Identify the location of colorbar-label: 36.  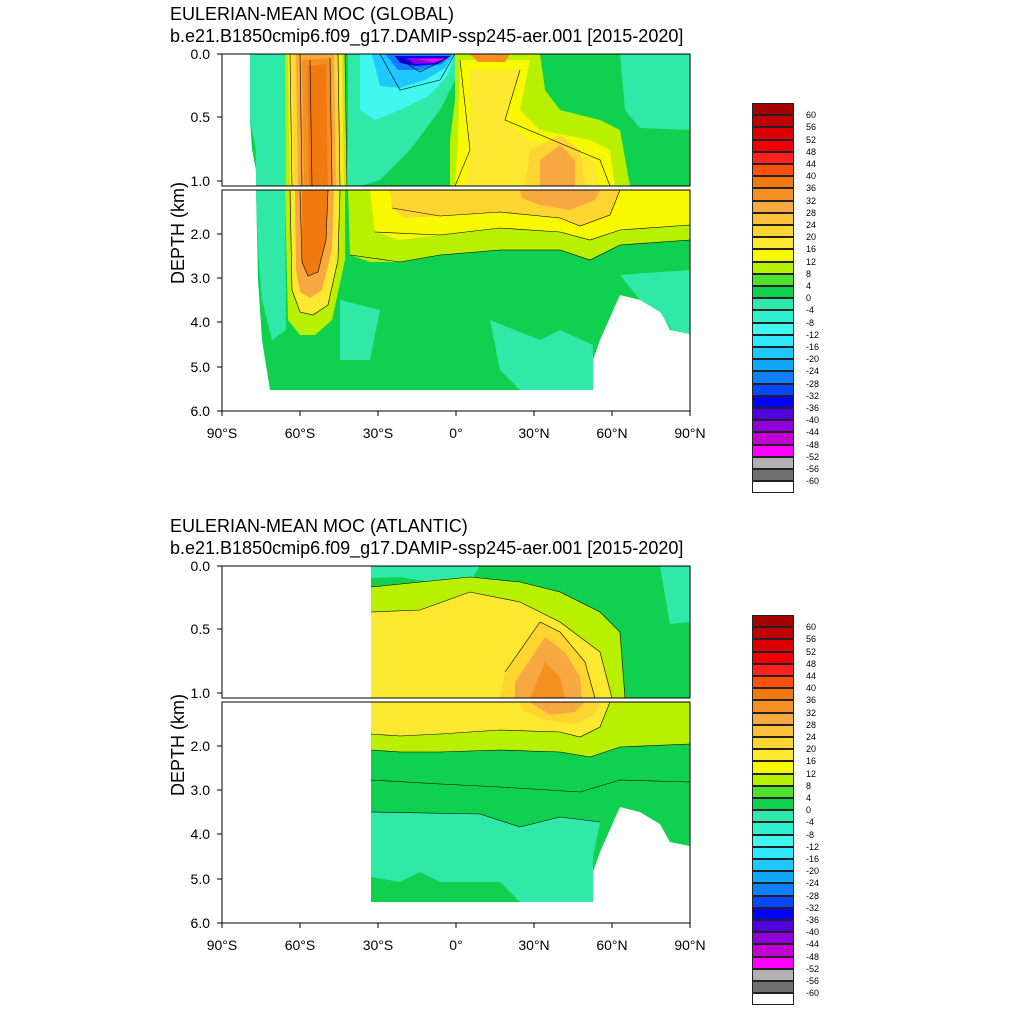
(811, 188).